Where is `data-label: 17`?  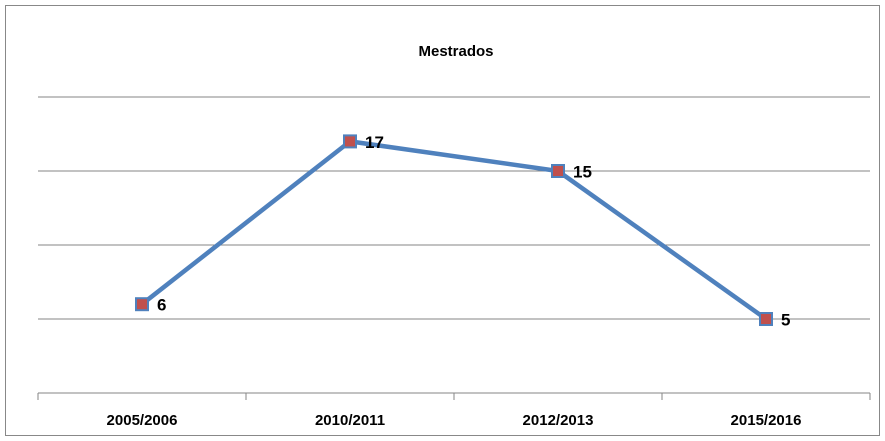 data-label: 17 is located at coordinates (374, 142).